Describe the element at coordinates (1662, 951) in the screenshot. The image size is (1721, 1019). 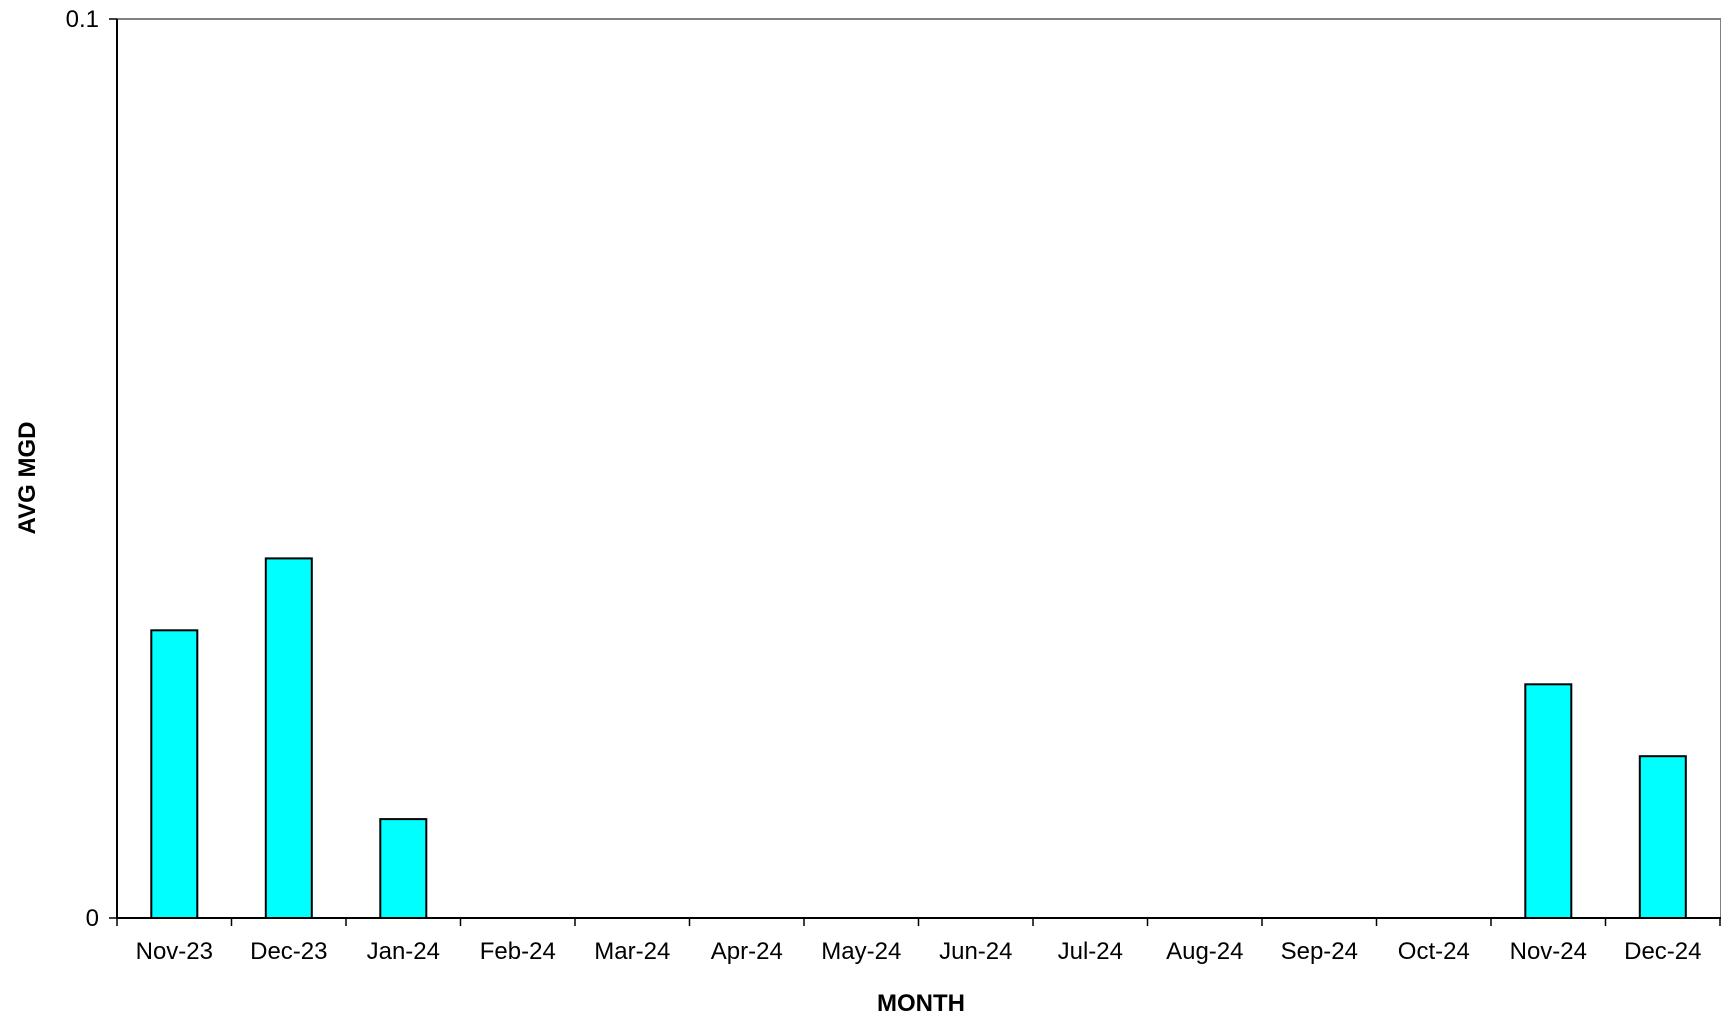
I see `x-tick-label: Dec-24` at that location.